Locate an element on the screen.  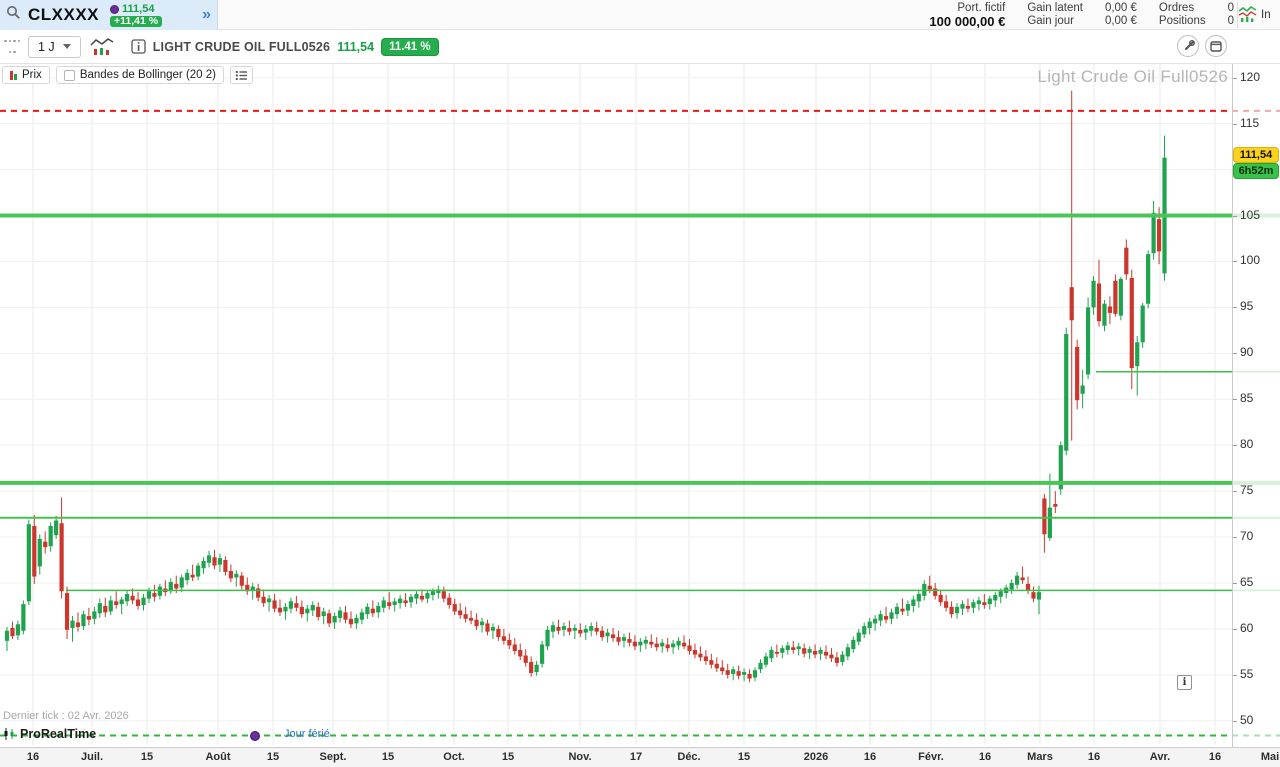
grip-icon is located at coordinates (12, 47).